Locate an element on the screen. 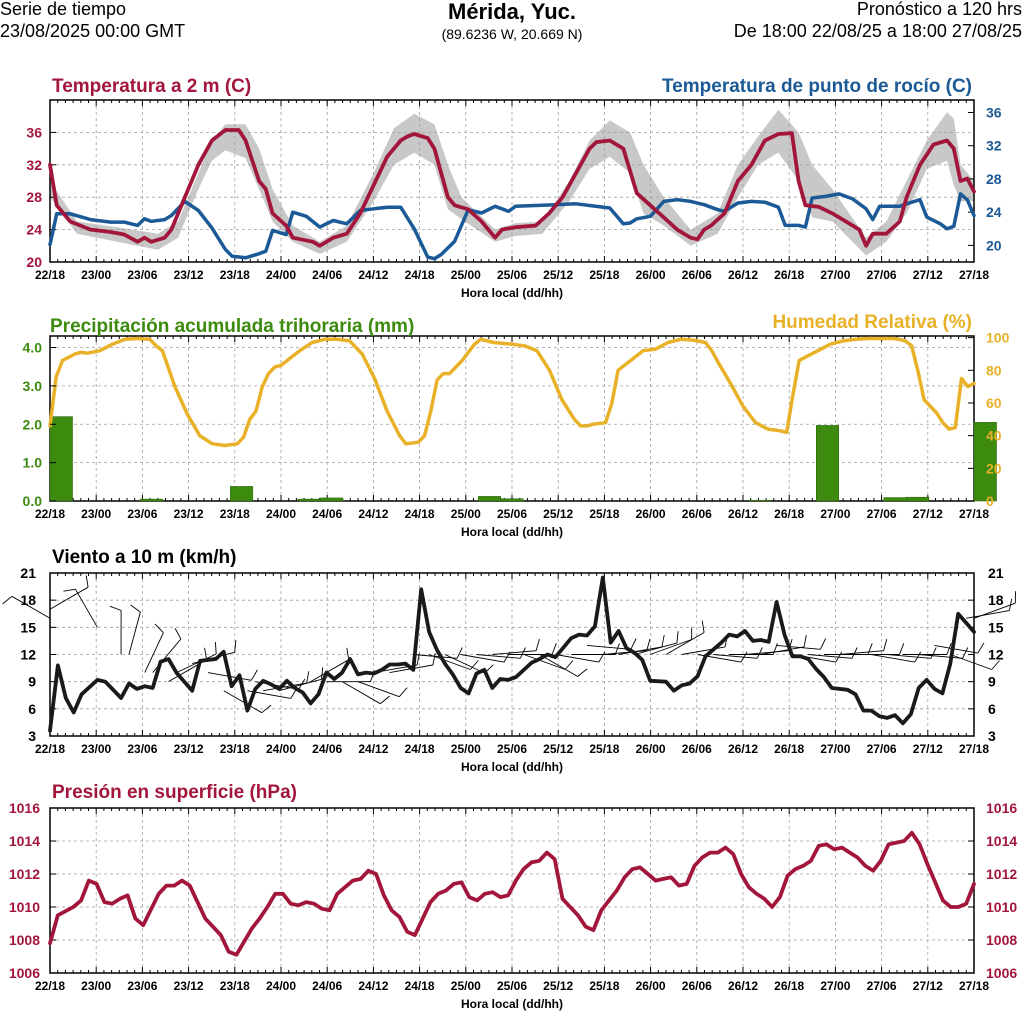 This screenshot has height=1024, width=1024. y-tick-label-right: 18 is located at coordinates (996, 600).